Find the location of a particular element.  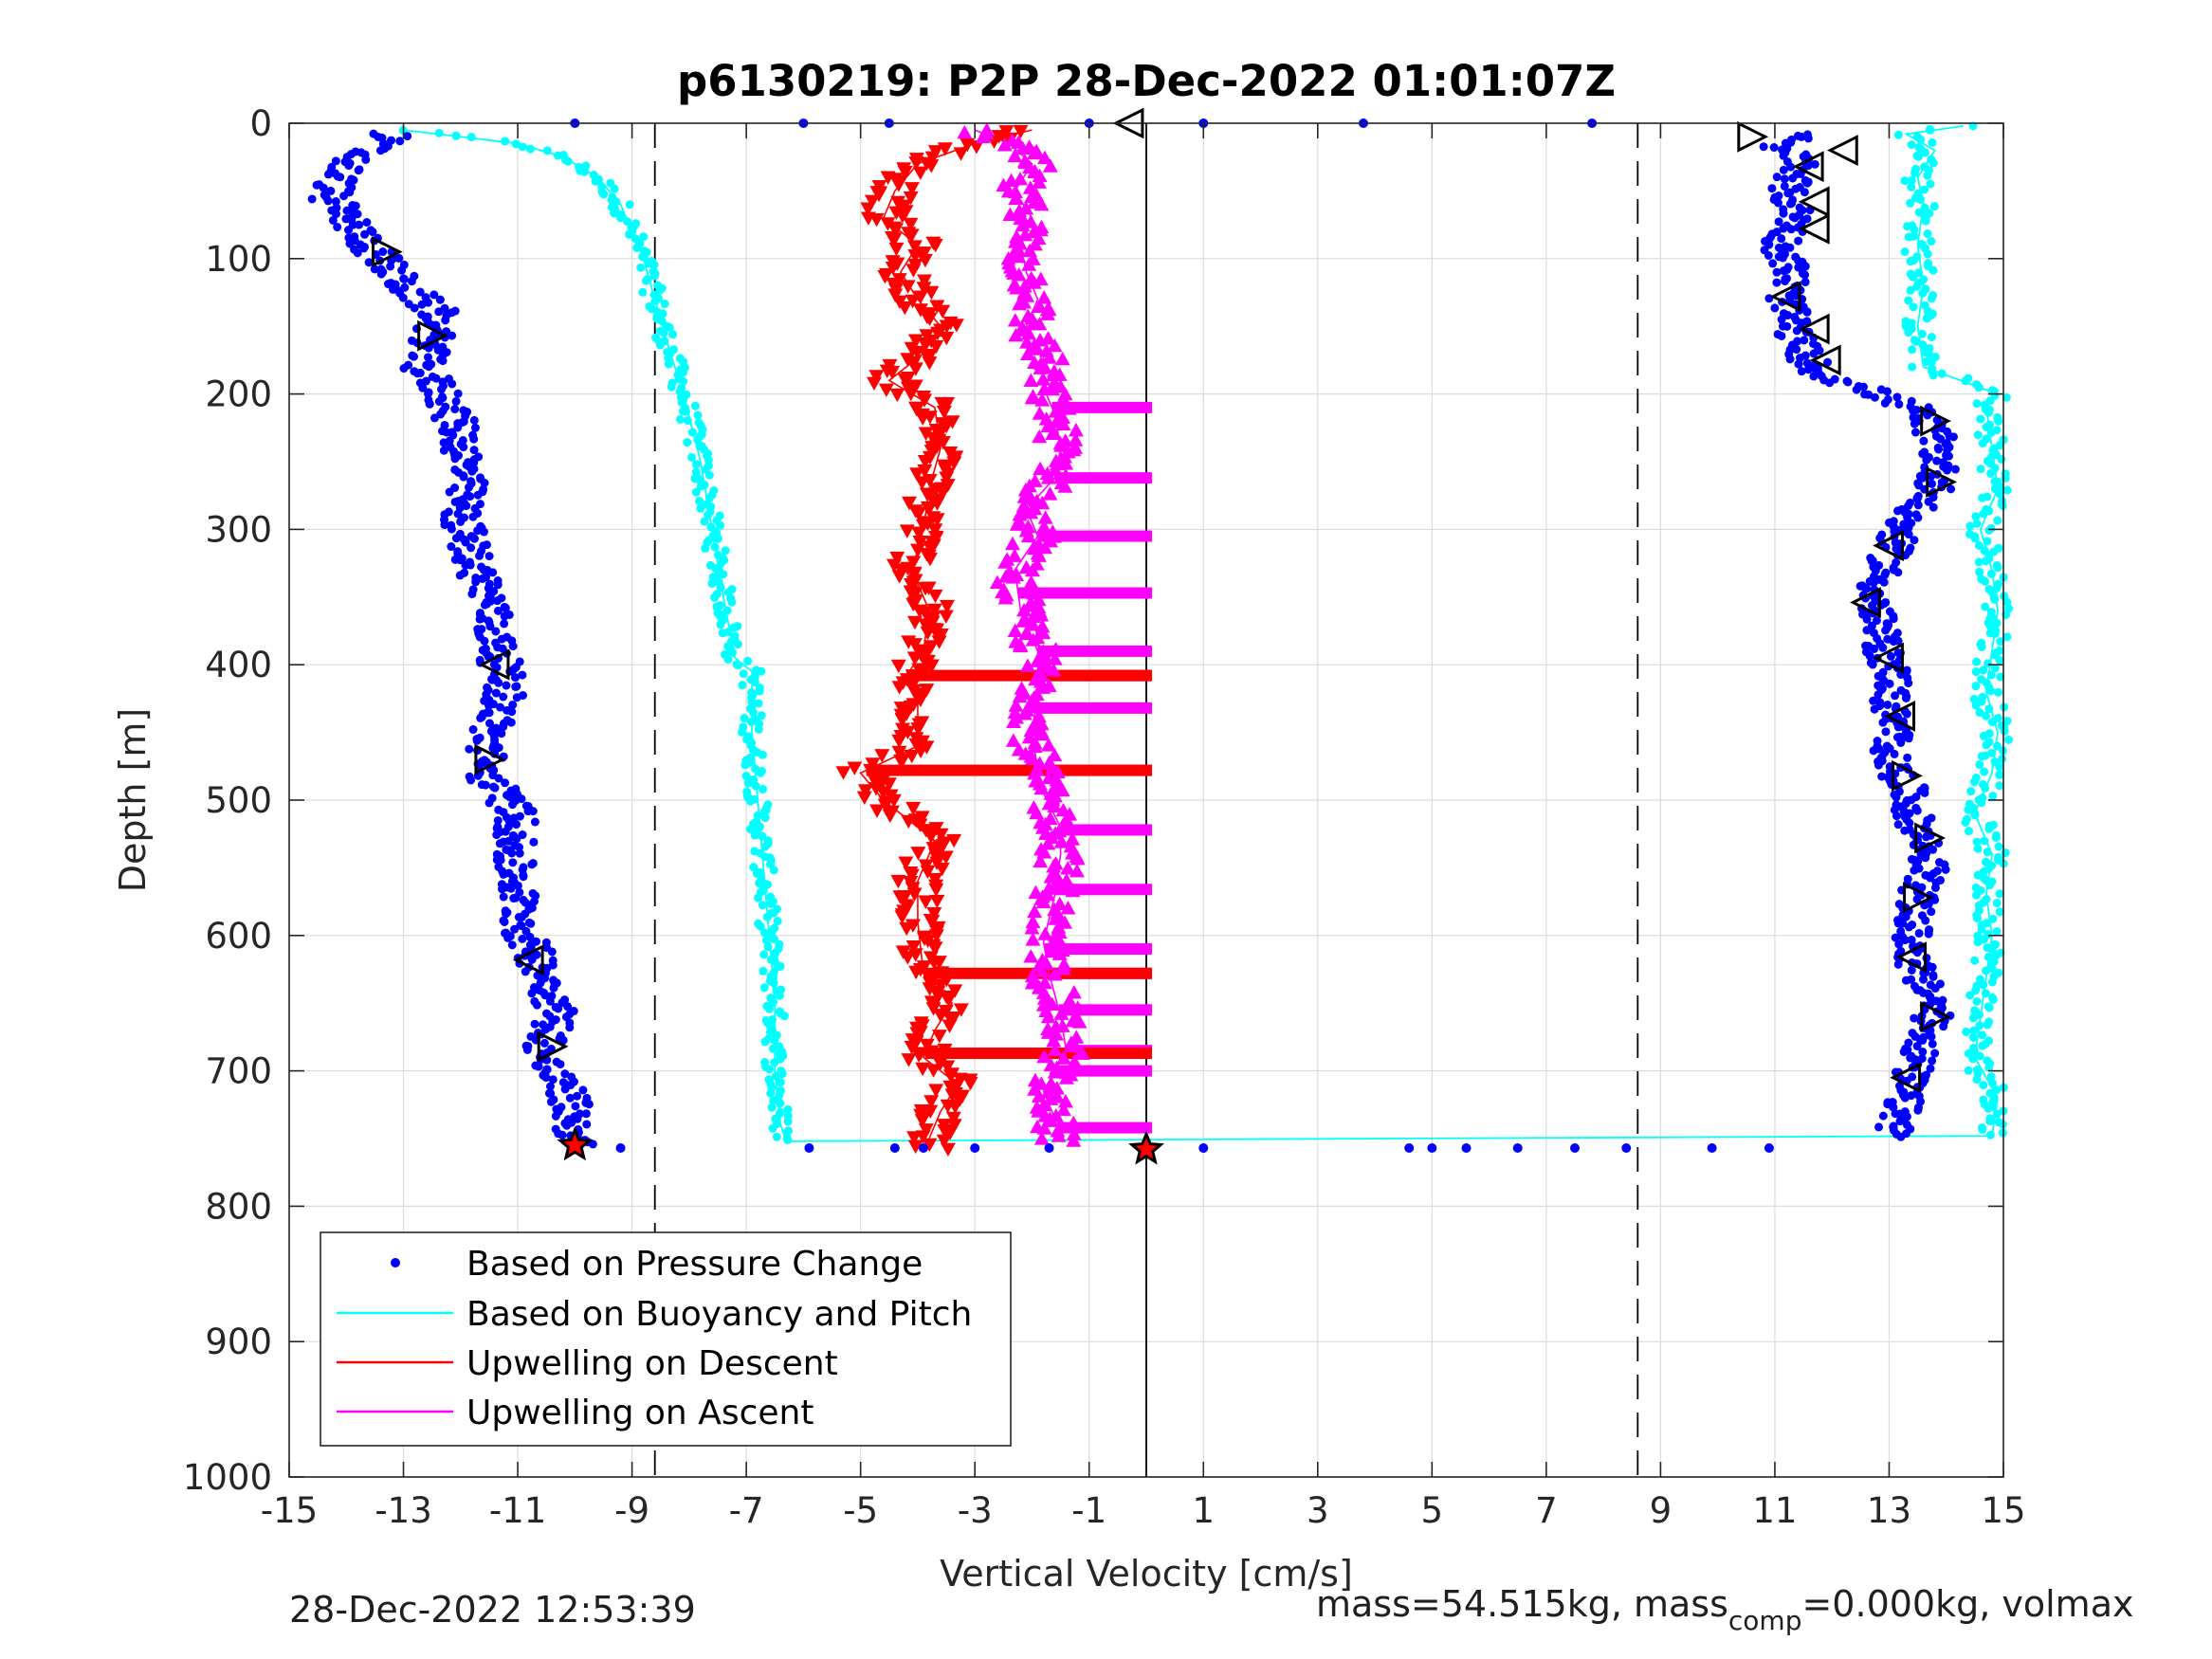

mass-text-sub: comp is located at coordinates (1765, 1620).